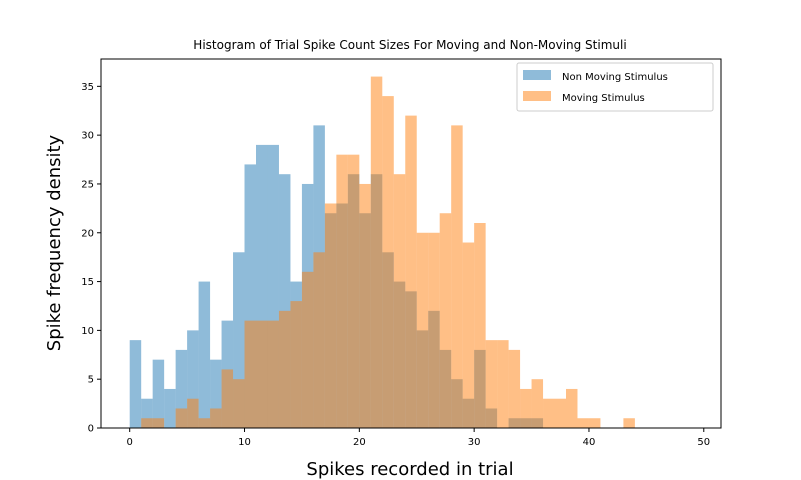  Describe the element at coordinates (87, 331) in the screenshot. I see `y-tick-label: 10` at that location.